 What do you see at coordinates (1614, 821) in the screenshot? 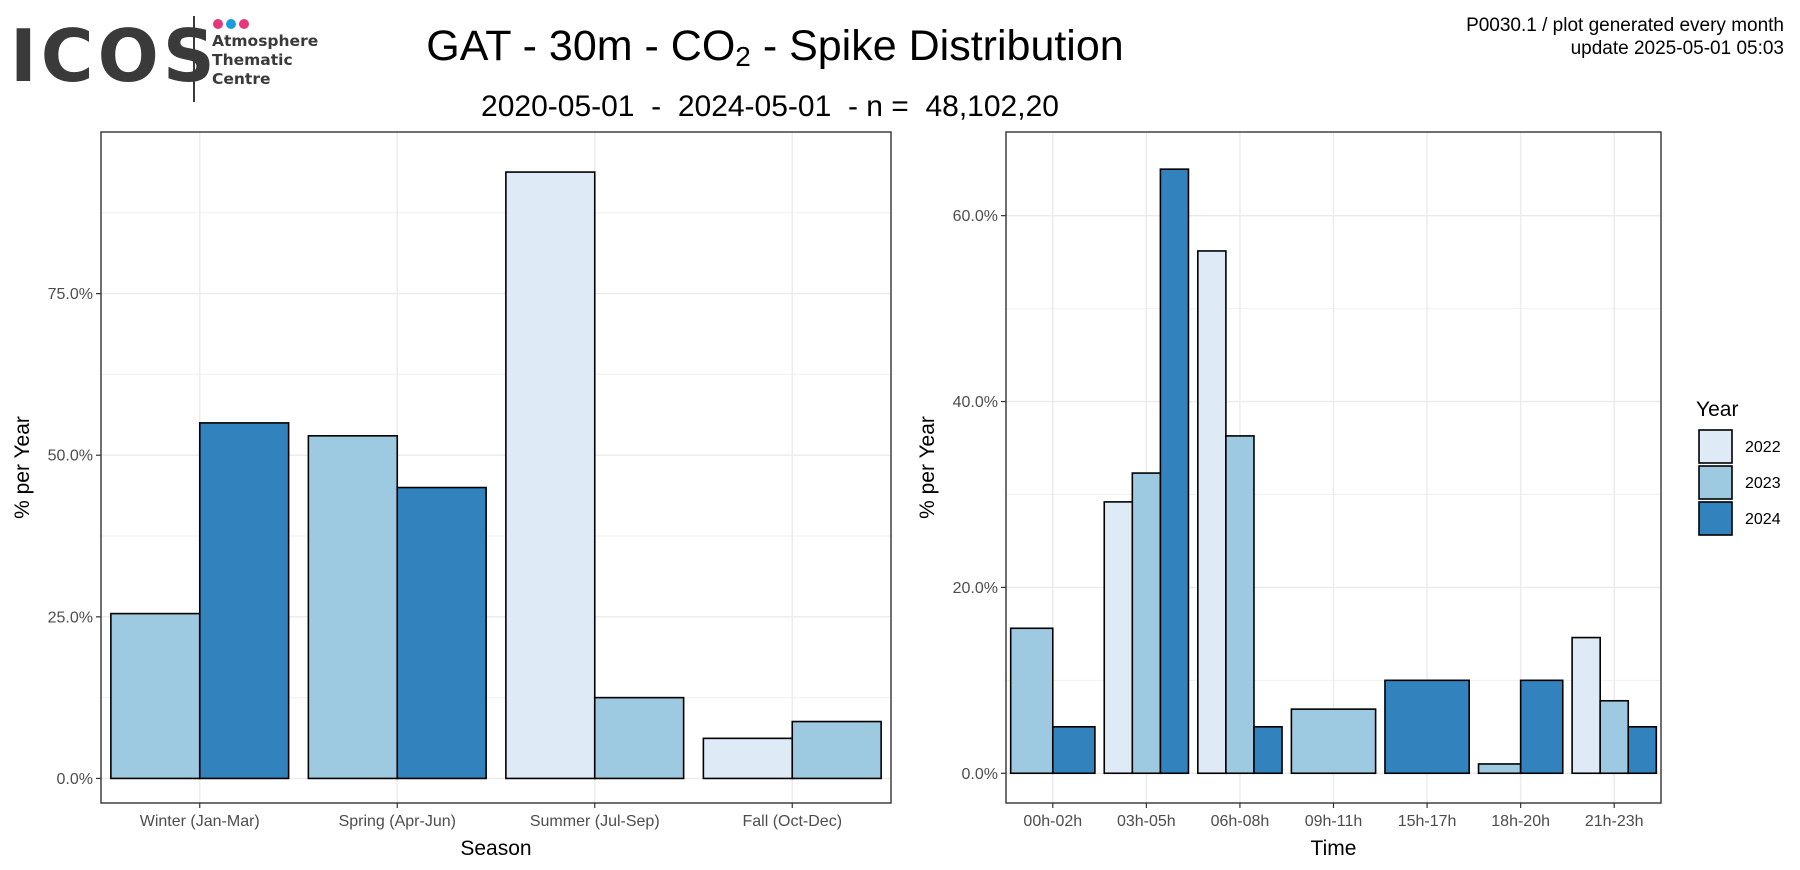
I see `x-tick-label: 21h-23h` at bounding box center [1614, 821].